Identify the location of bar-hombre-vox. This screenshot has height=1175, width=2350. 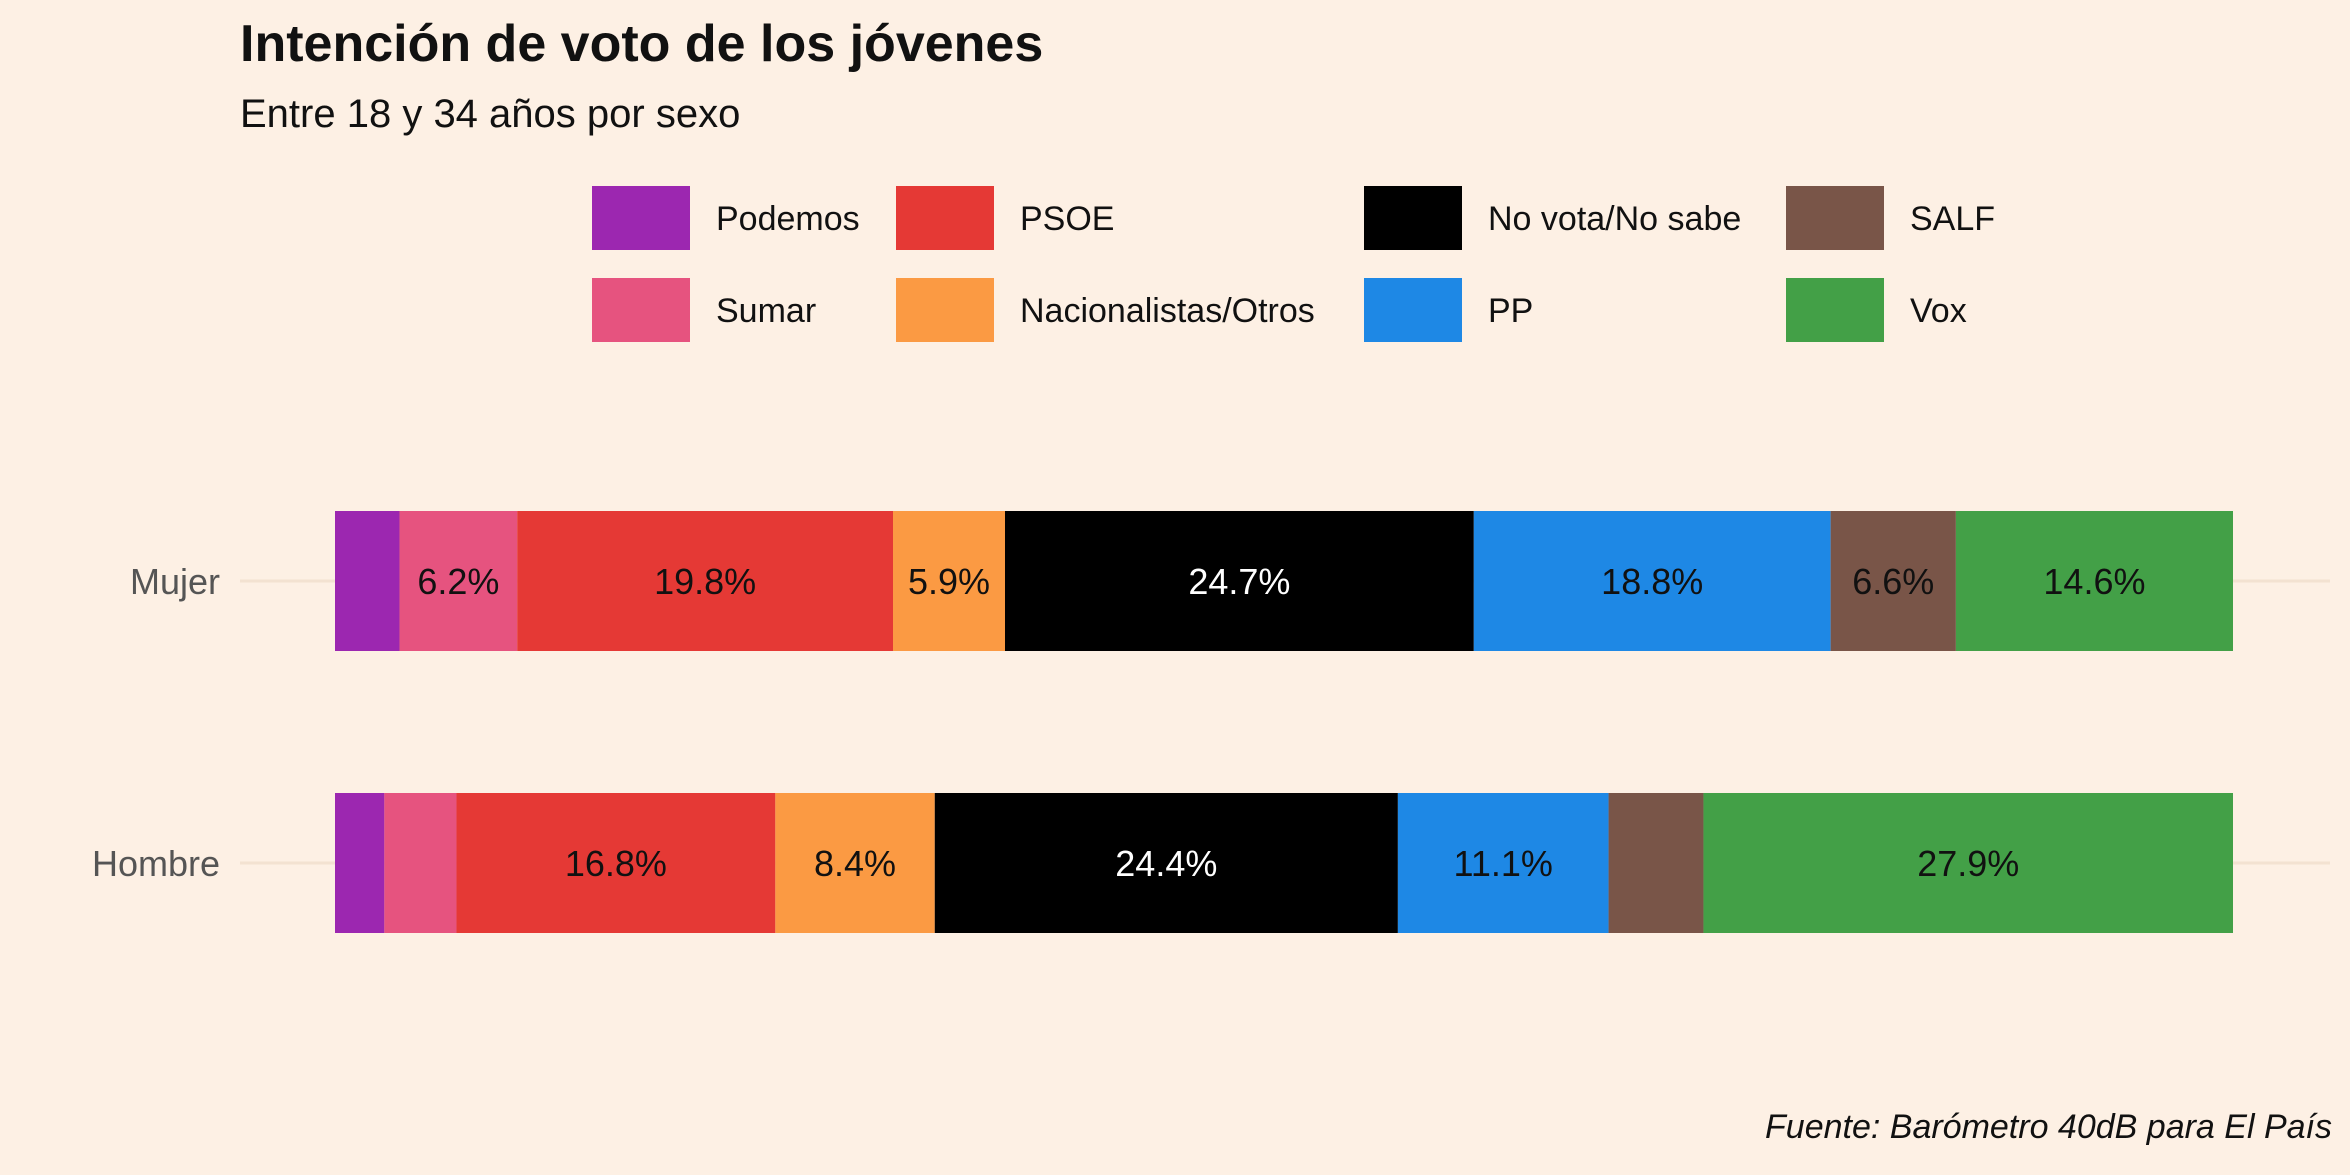
(1968, 863).